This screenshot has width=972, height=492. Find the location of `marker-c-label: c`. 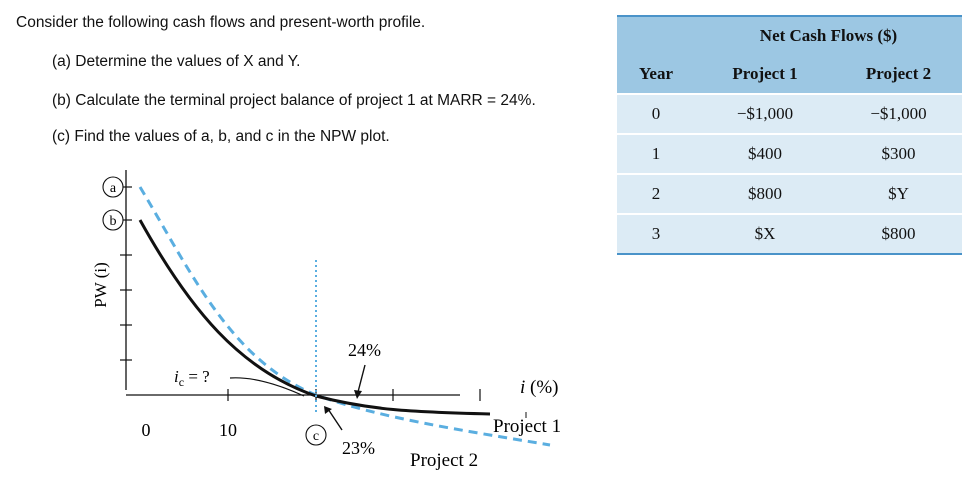

marker-c-label: c is located at coordinates (316, 436).